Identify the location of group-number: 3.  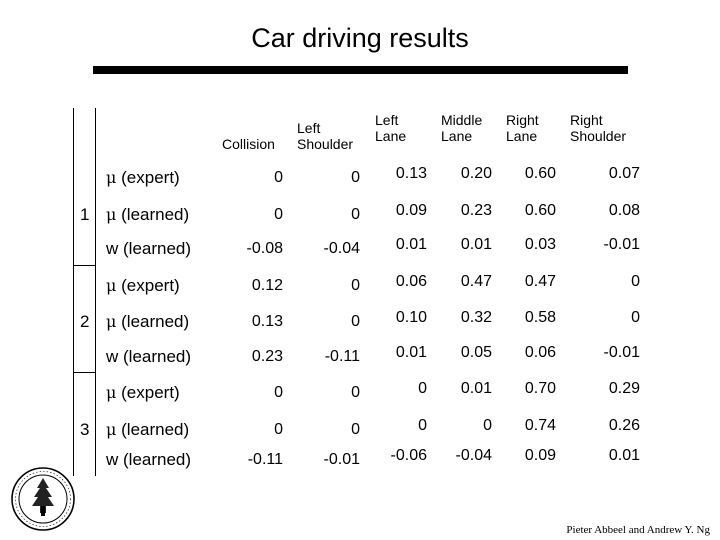
(85, 429).